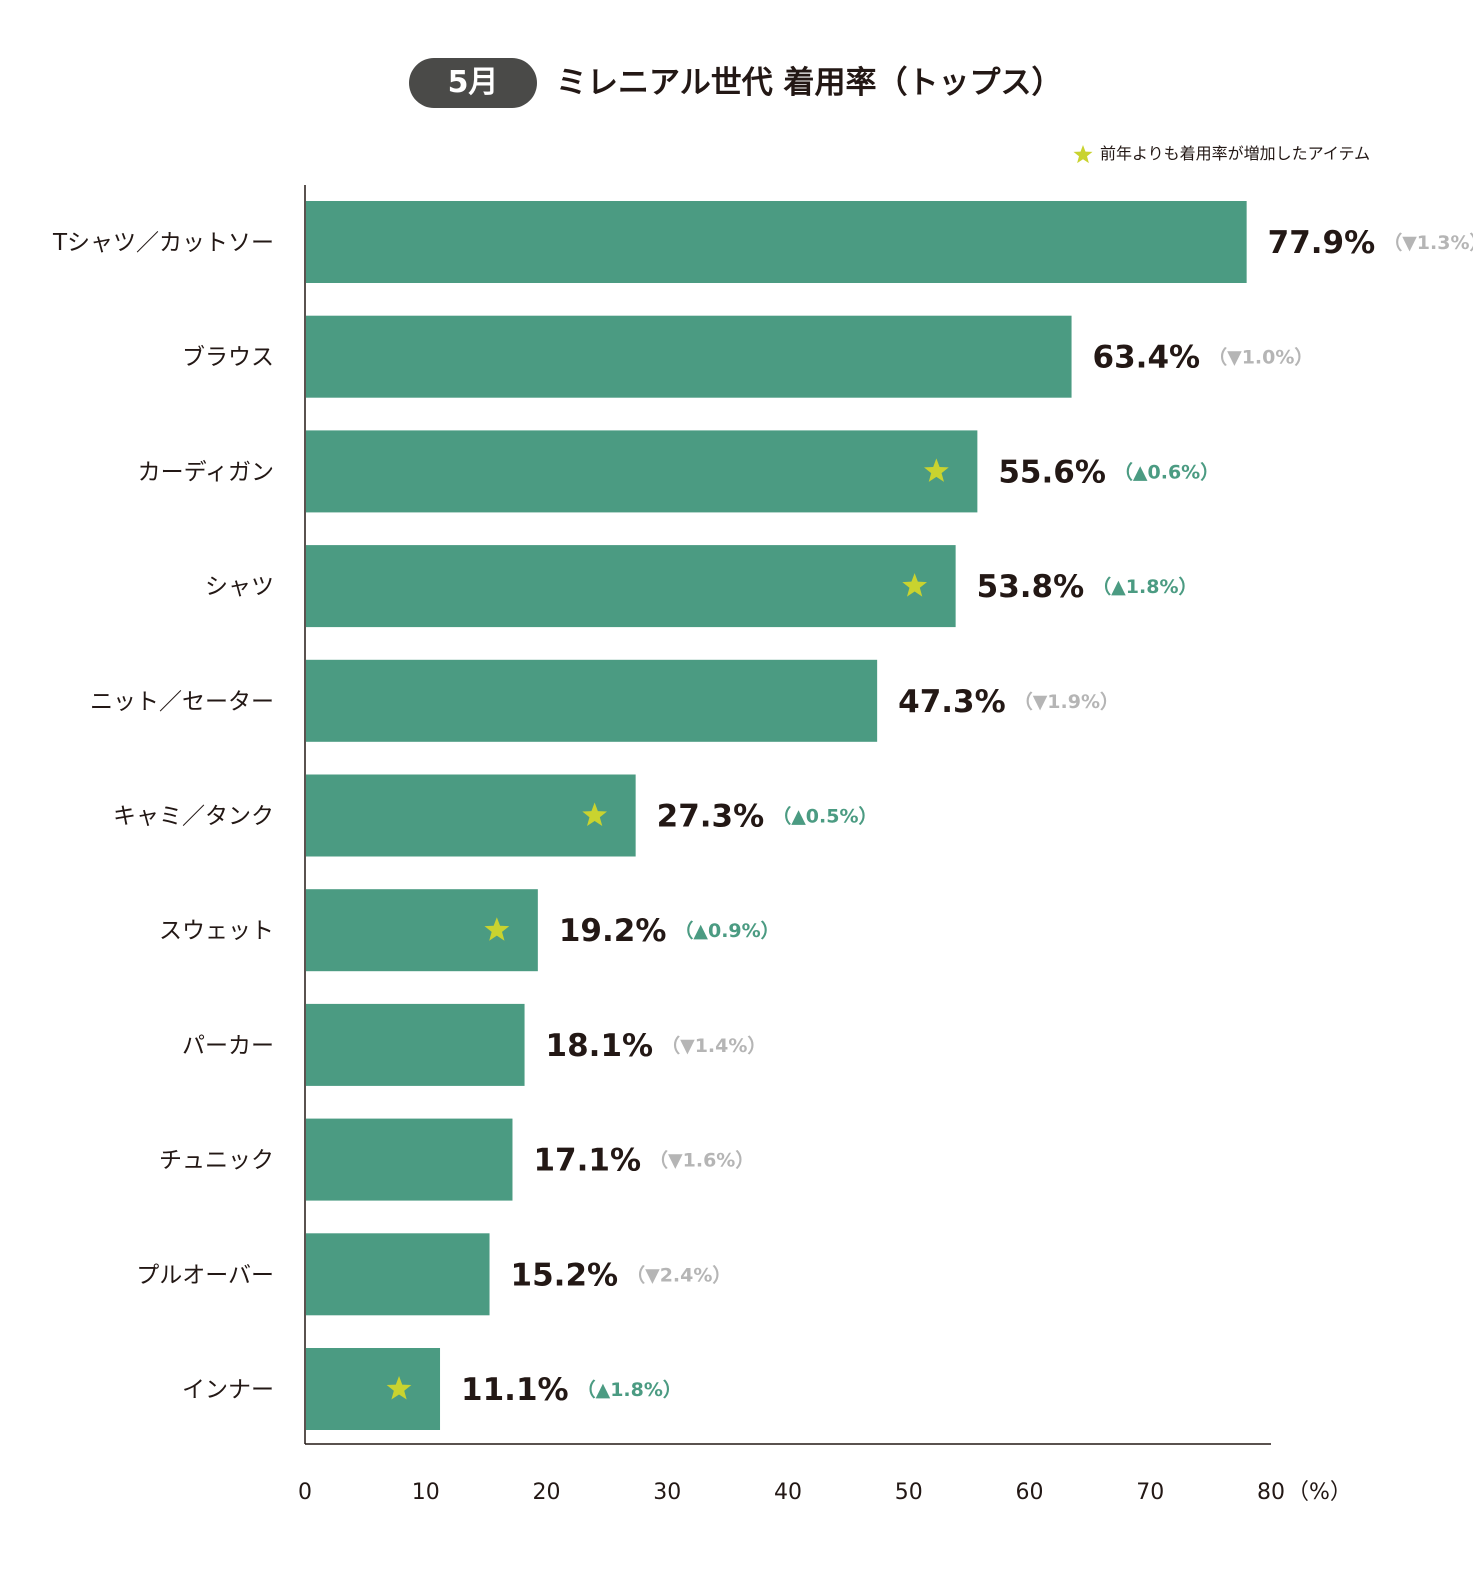 This screenshot has height=1590, width=1473. Describe the element at coordinates (565, 1275) in the screenshot. I see `value-label: 15.2%` at that location.